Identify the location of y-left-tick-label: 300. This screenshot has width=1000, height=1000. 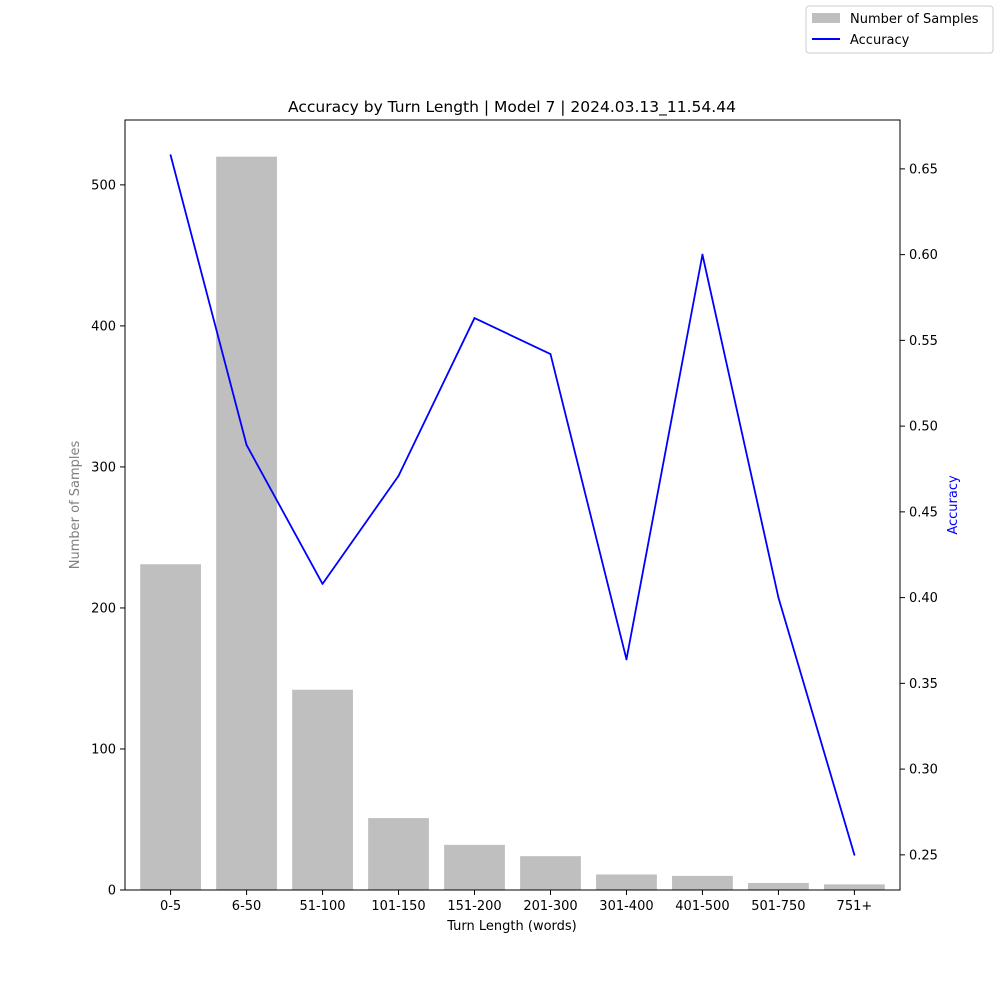
(103, 467).